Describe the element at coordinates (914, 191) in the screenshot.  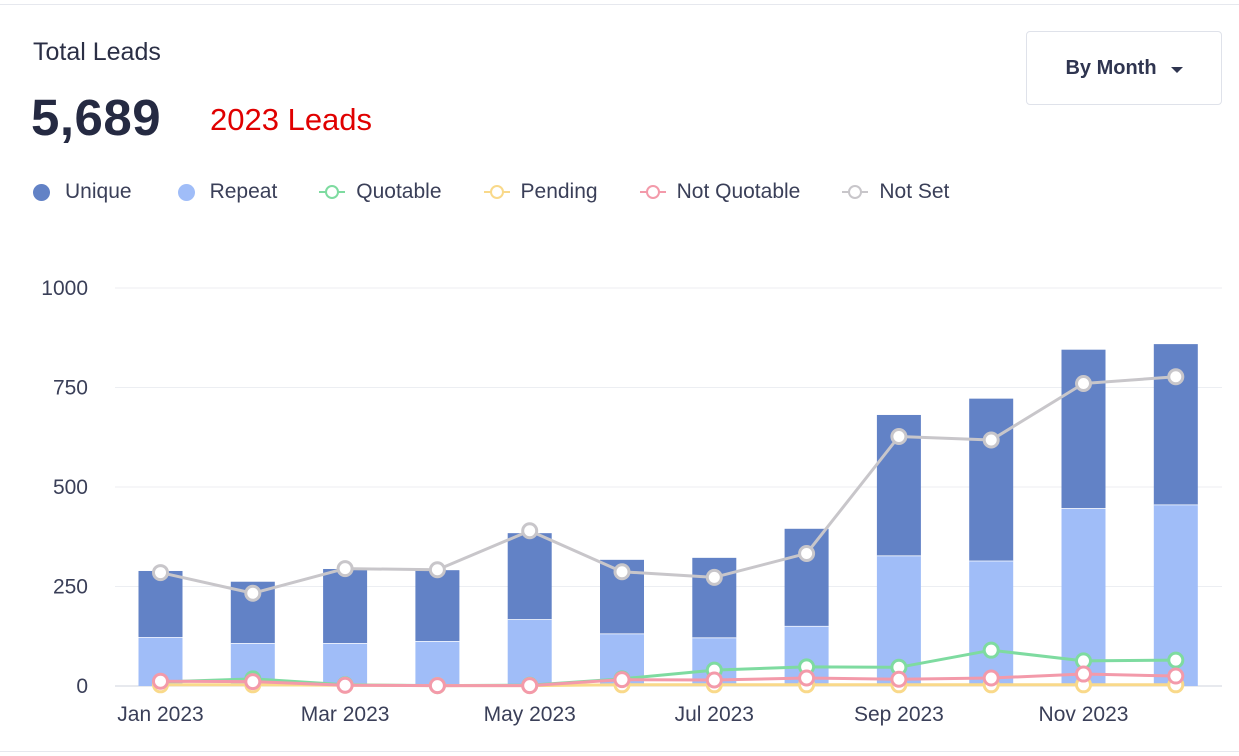
I see `legend-label: Not Set` at that location.